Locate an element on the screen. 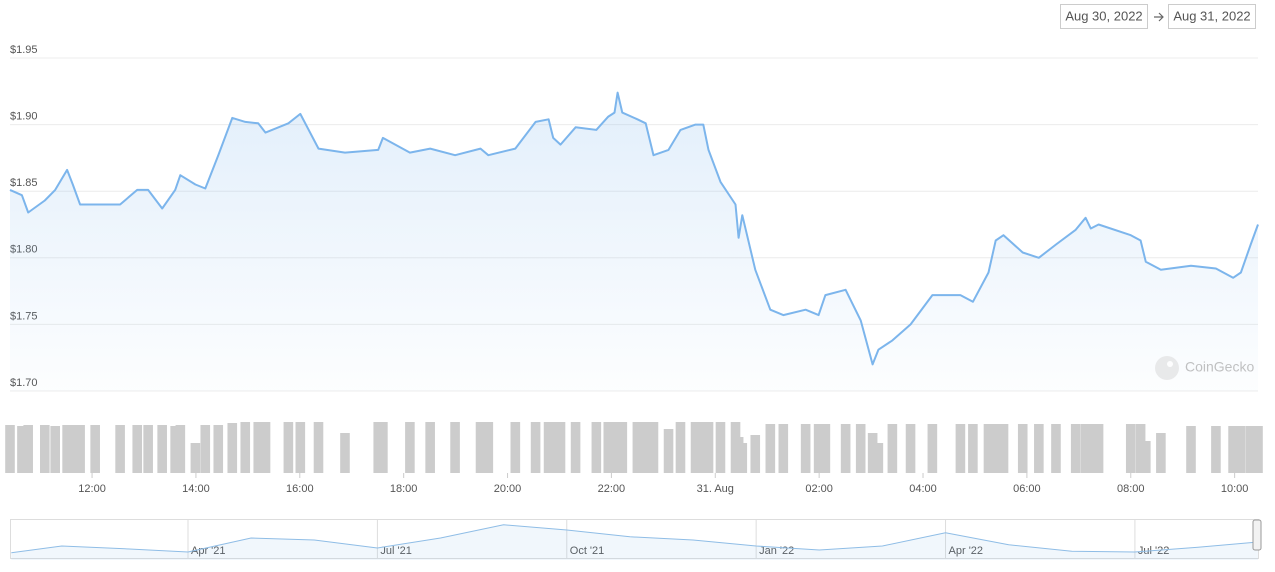  date-from: Aug 30, 2022 is located at coordinates (1103, 15).